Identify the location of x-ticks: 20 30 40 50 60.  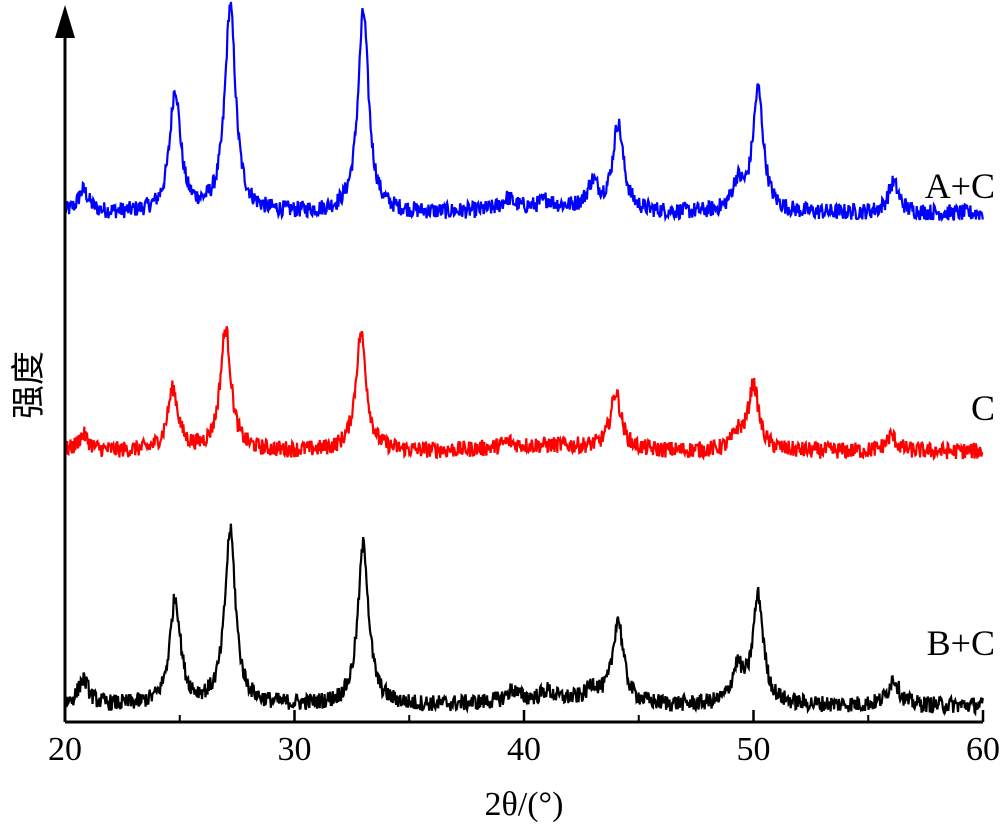
(524, 739).